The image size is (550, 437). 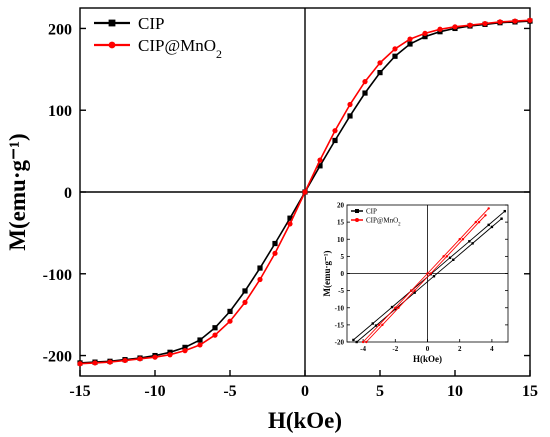 I want to click on x-tick-label: -15, so click(x=79, y=391).